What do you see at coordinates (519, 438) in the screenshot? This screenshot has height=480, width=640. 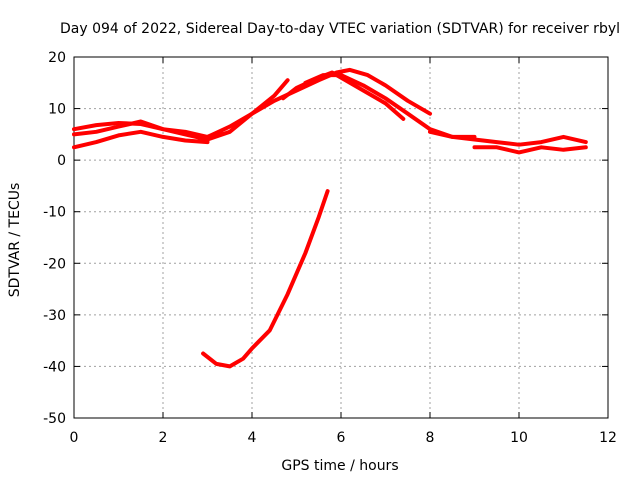 I see `x-tick-label: 10` at bounding box center [519, 438].